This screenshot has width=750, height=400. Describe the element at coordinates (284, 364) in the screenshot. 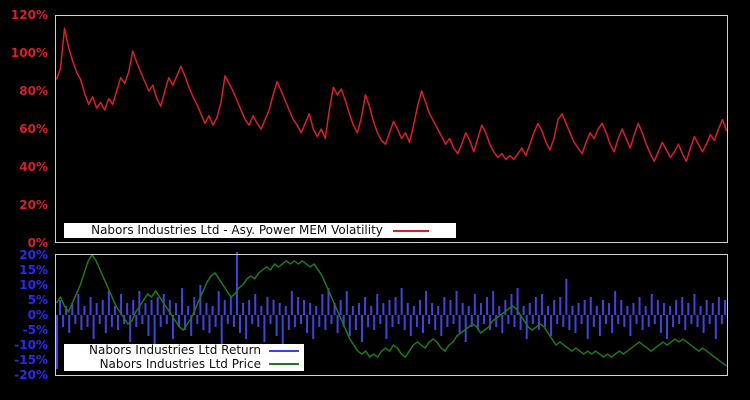

I see `price-legend-line-sample` at that location.